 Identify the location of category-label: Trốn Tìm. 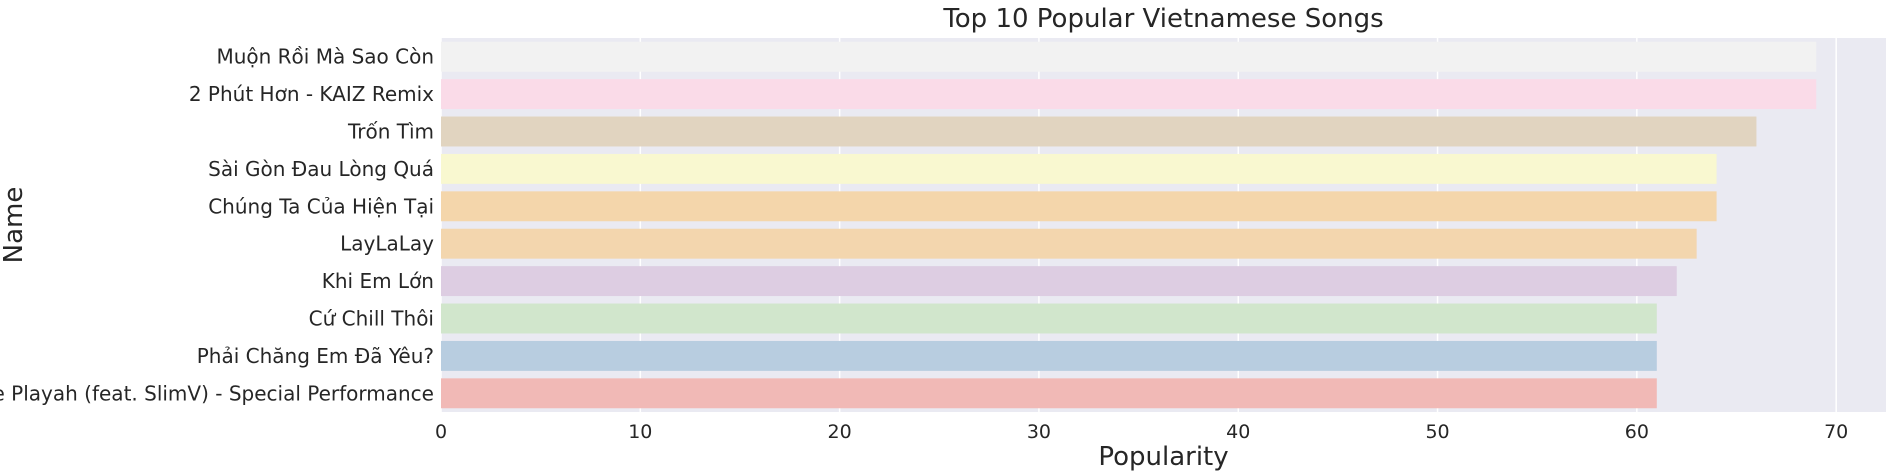
(390, 132).